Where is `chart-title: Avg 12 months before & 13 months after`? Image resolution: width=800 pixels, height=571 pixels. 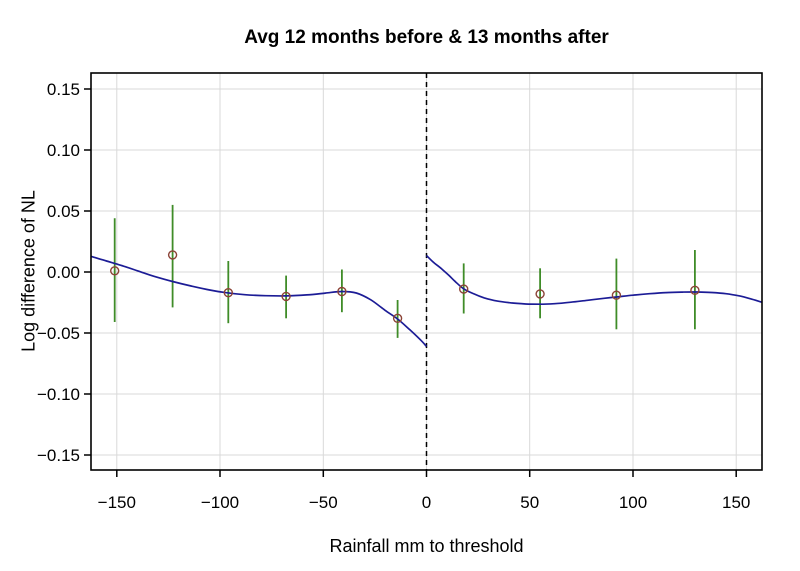 chart-title: Avg 12 months before & 13 months after is located at coordinates (426, 37).